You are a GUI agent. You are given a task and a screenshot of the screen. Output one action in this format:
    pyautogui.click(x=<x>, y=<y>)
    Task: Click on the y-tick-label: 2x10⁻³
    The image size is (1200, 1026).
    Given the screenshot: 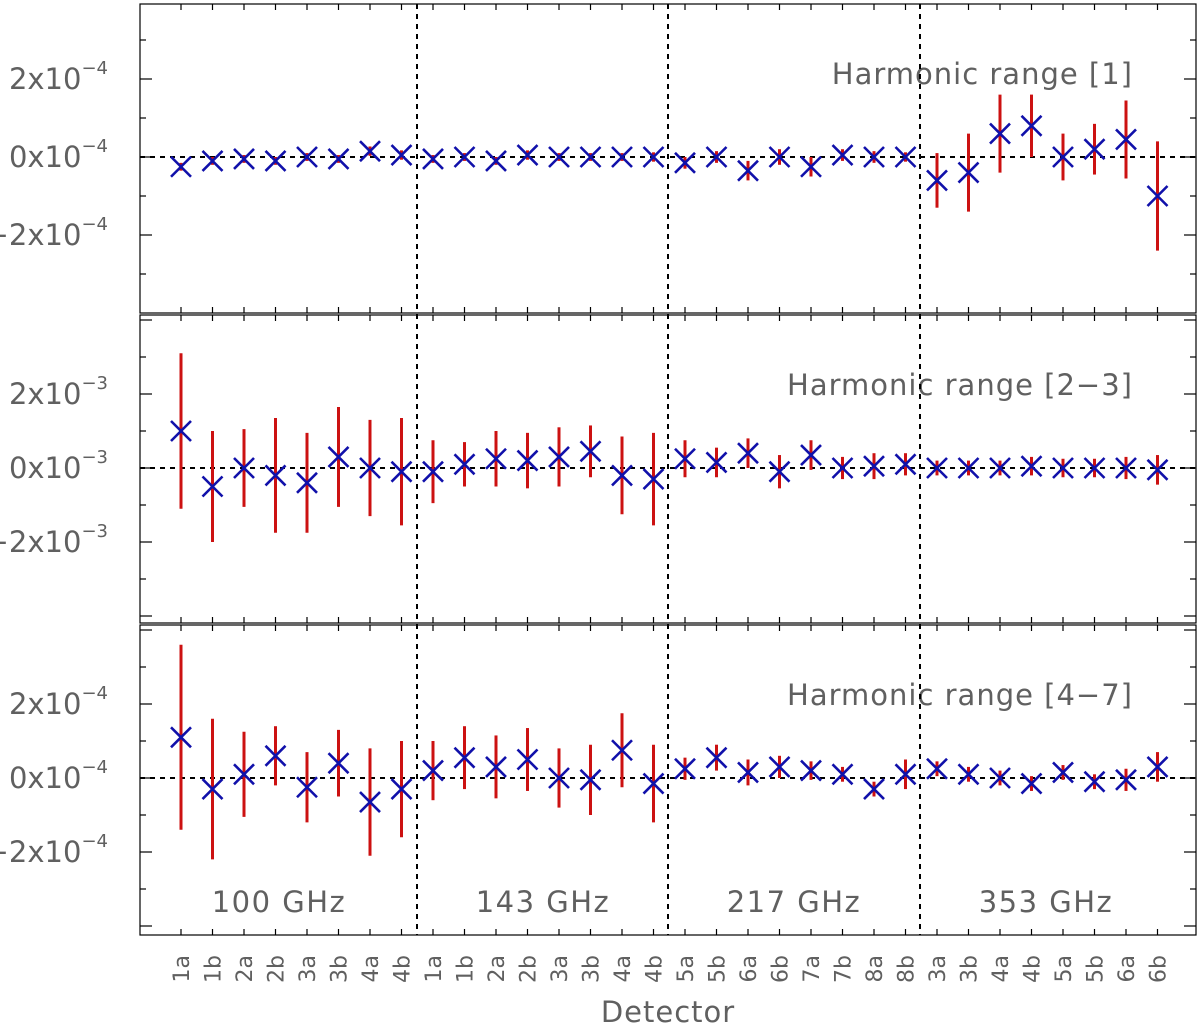 What is the action you would take?
    pyautogui.click(x=58, y=392)
    